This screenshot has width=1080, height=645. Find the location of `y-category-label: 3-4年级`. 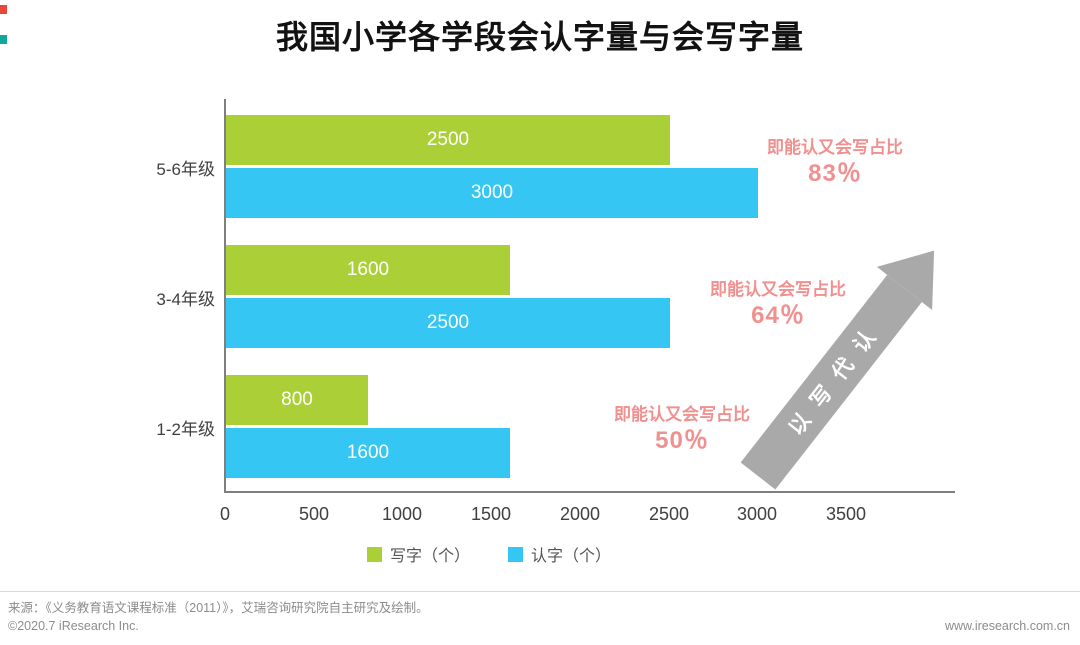

y-category-label: 3-4年级 is located at coordinates (185, 299).